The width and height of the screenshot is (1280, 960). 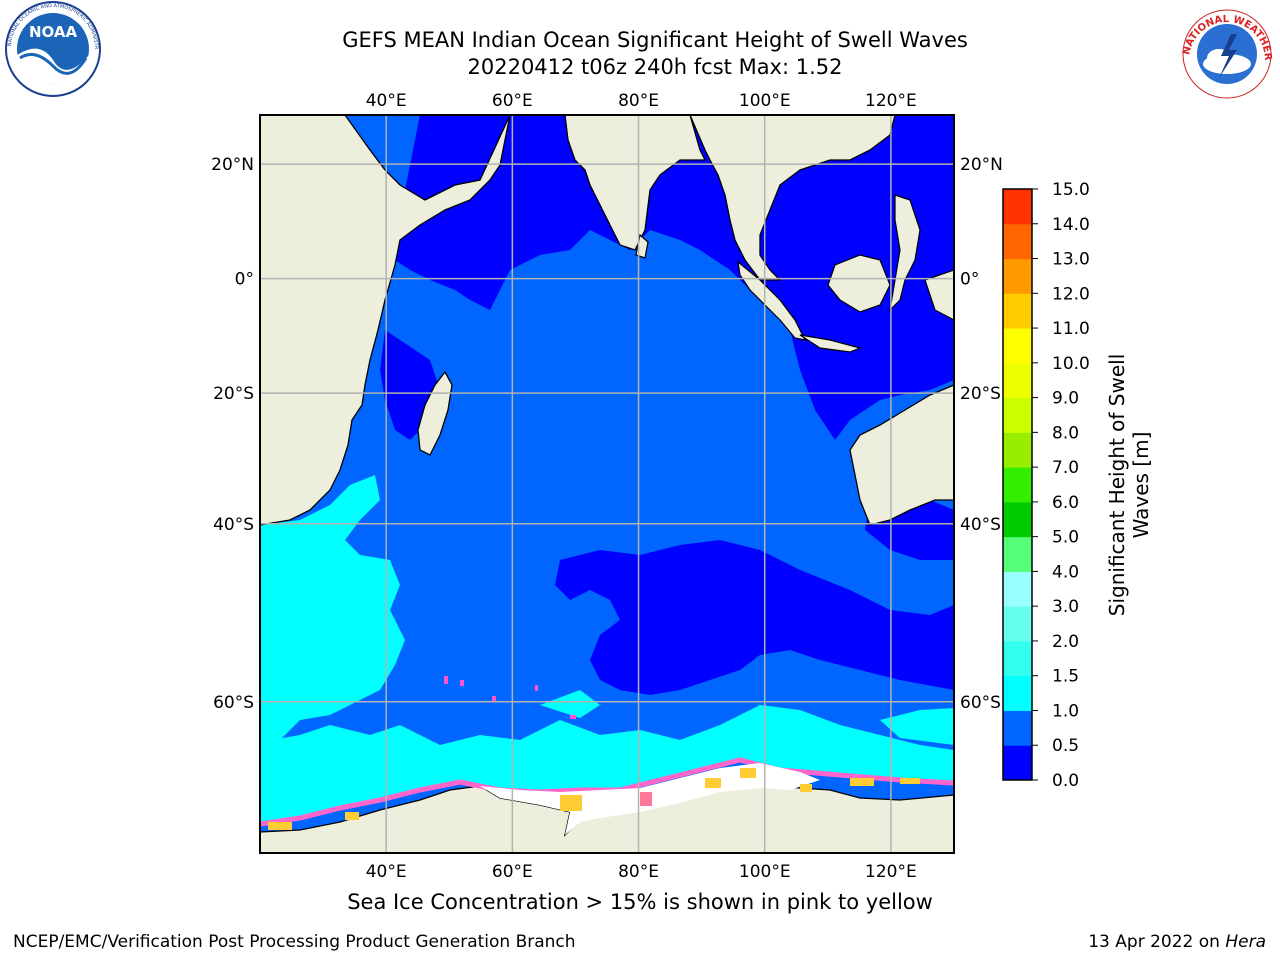 I want to click on land-new-guinea, so click(x=939, y=295).